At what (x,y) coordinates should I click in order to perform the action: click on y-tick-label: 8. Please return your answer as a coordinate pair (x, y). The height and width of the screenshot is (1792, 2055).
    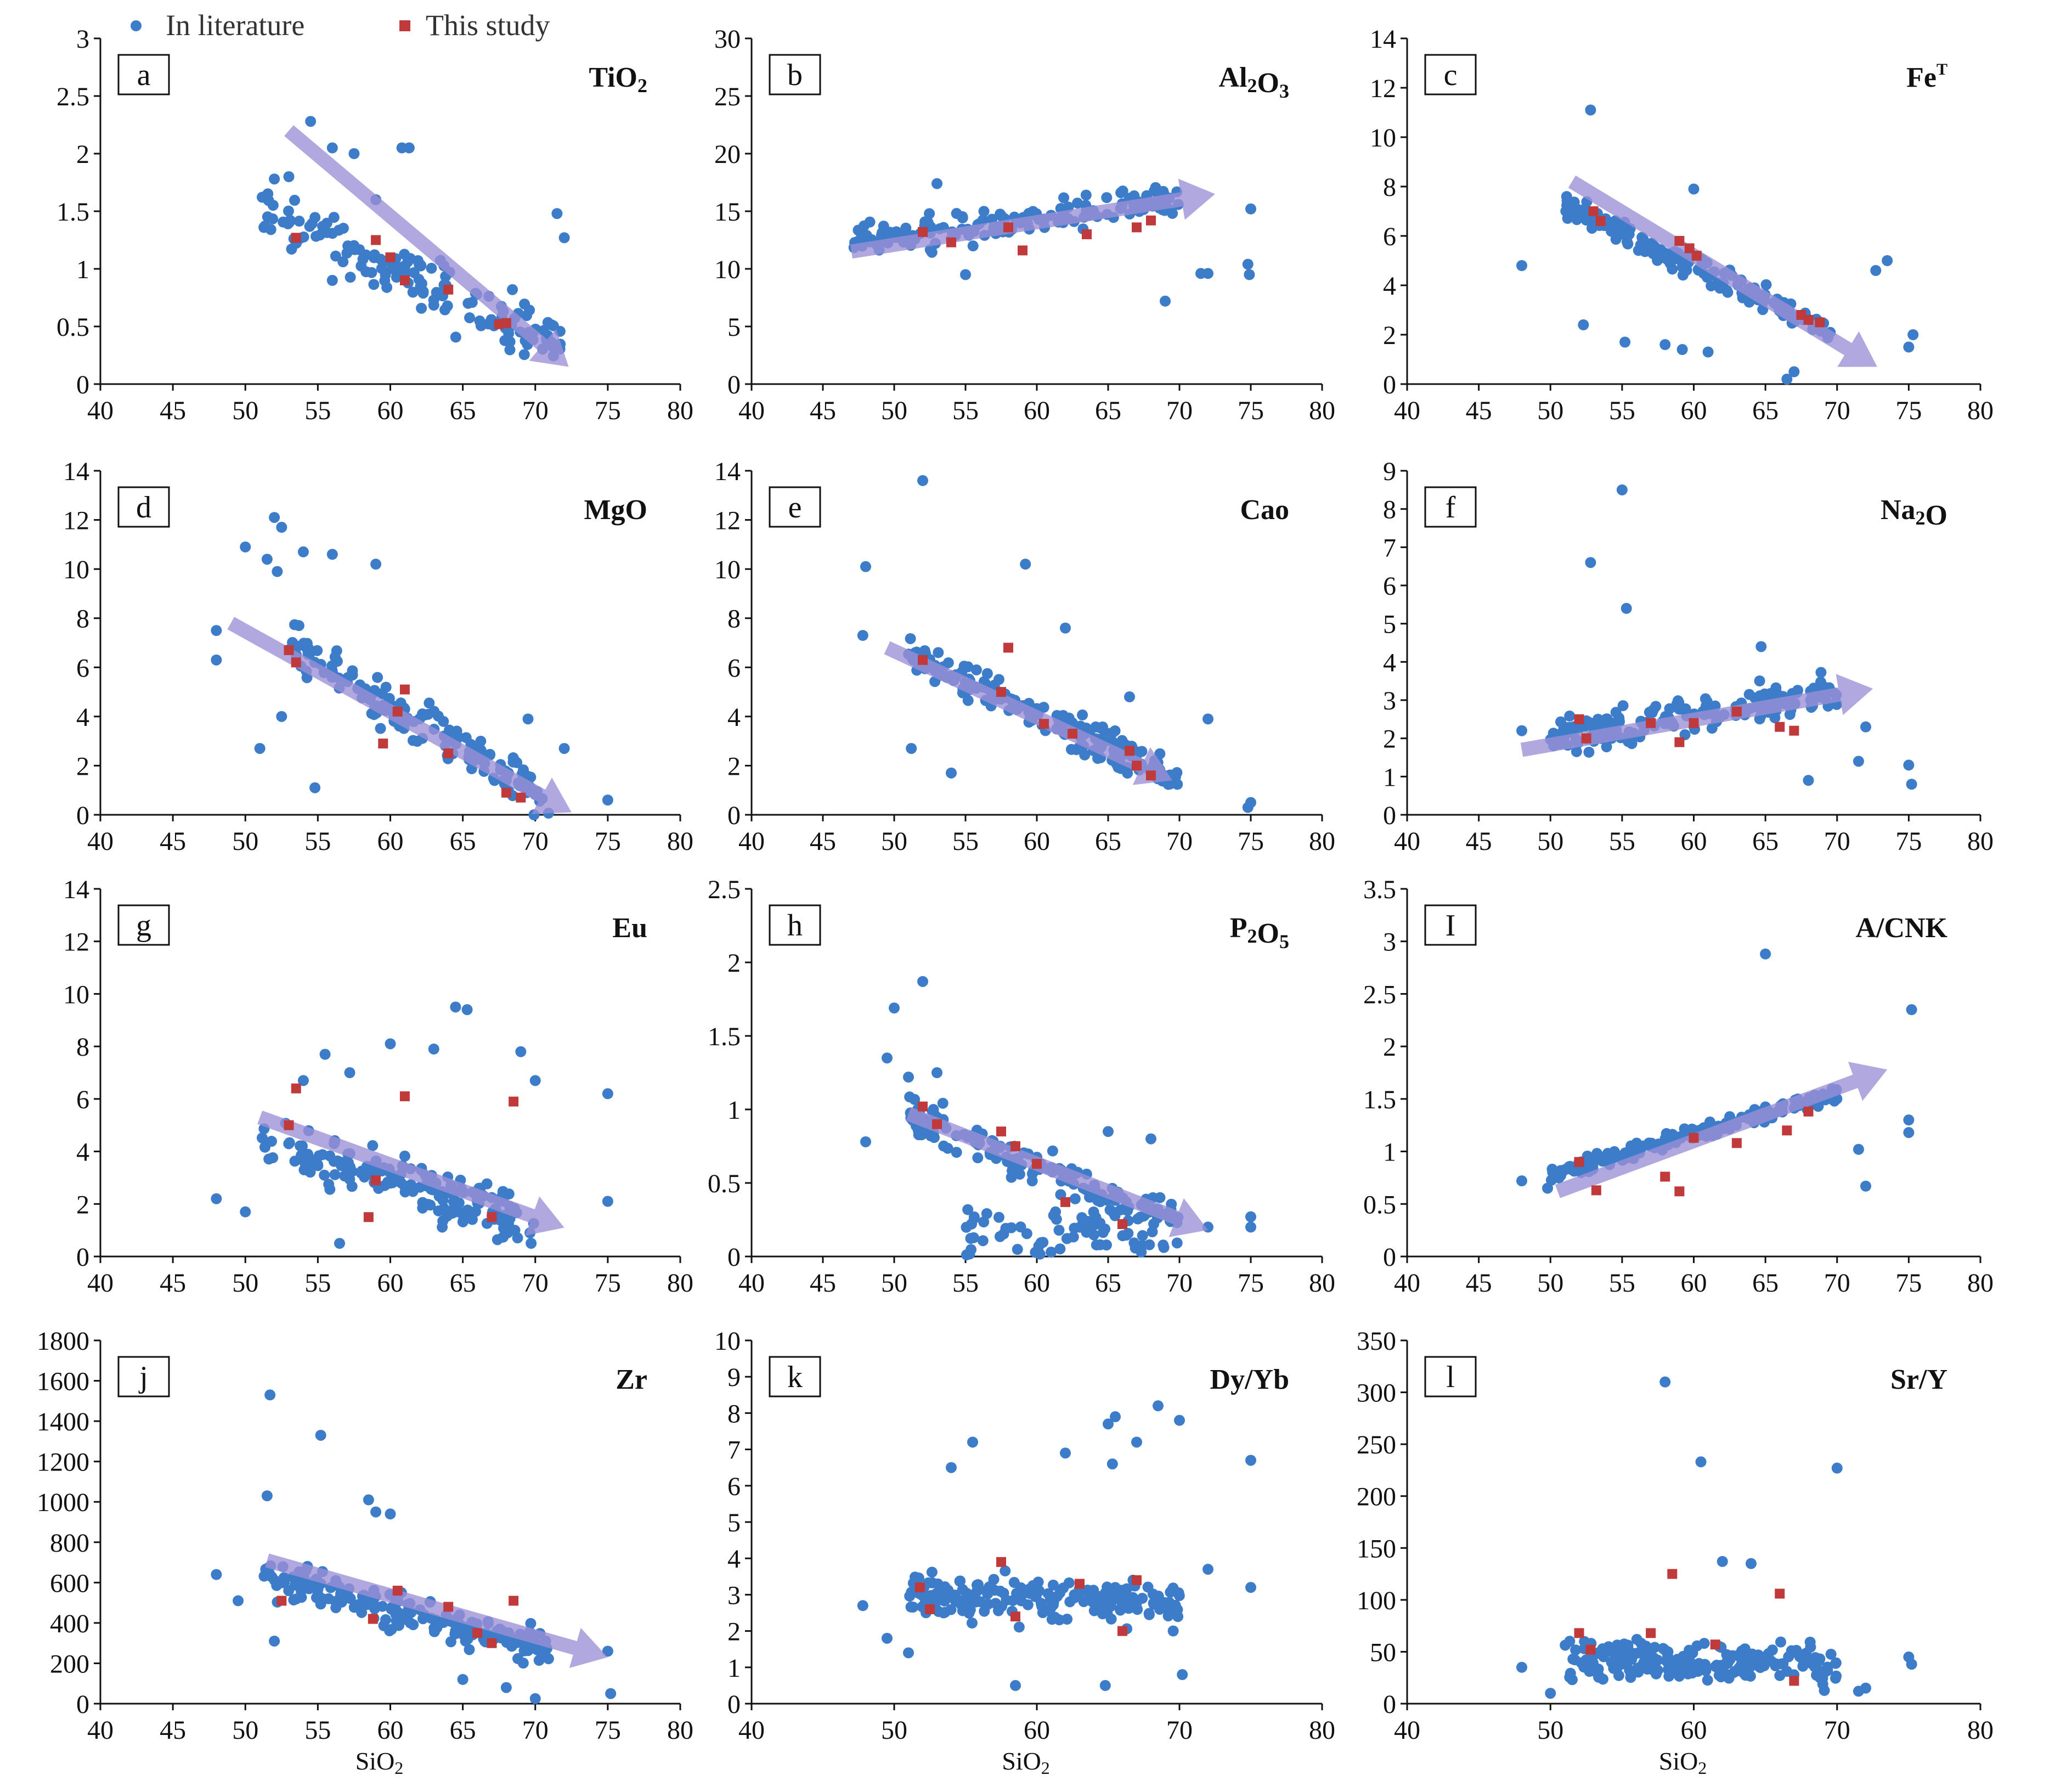
    Looking at the image, I should click on (734, 619).